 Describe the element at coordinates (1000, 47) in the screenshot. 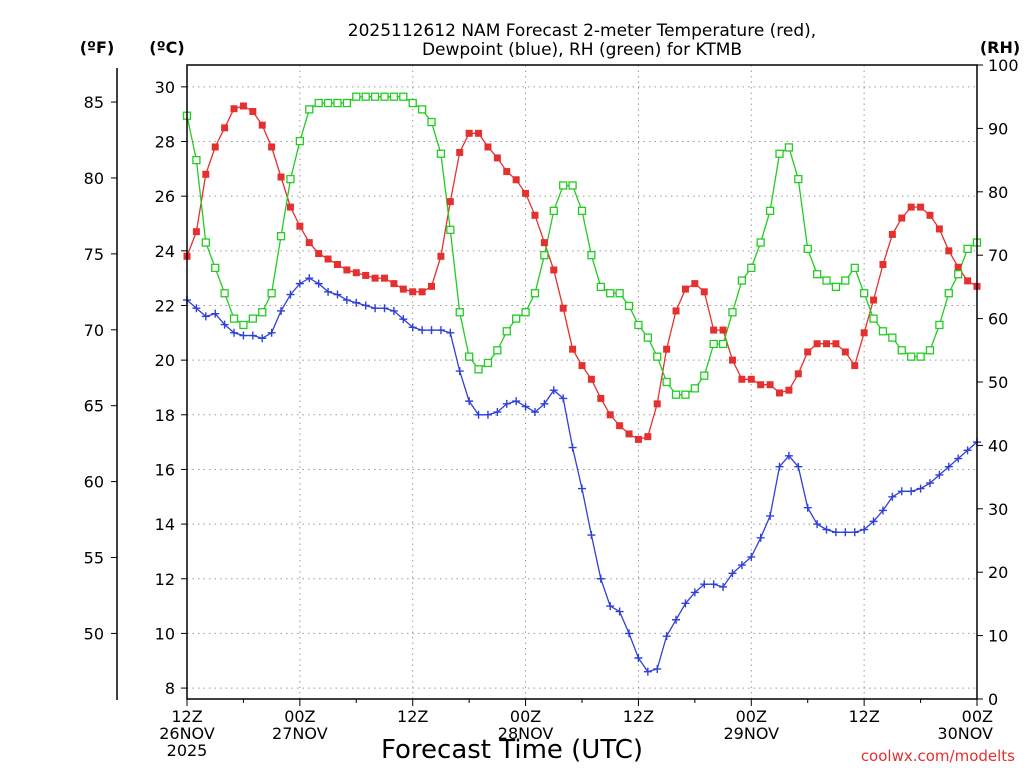

I see `rh-unit-label: (RH)` at that location.